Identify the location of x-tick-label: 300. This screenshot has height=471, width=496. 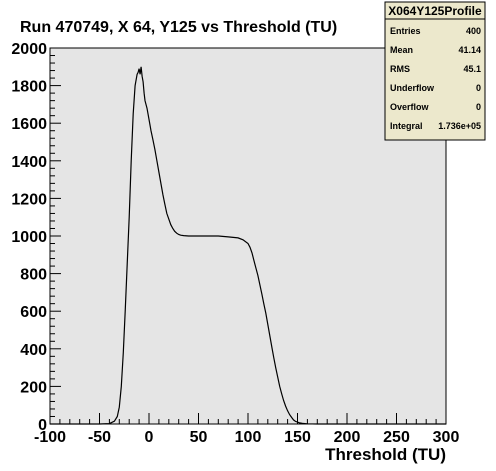
(446, 437).